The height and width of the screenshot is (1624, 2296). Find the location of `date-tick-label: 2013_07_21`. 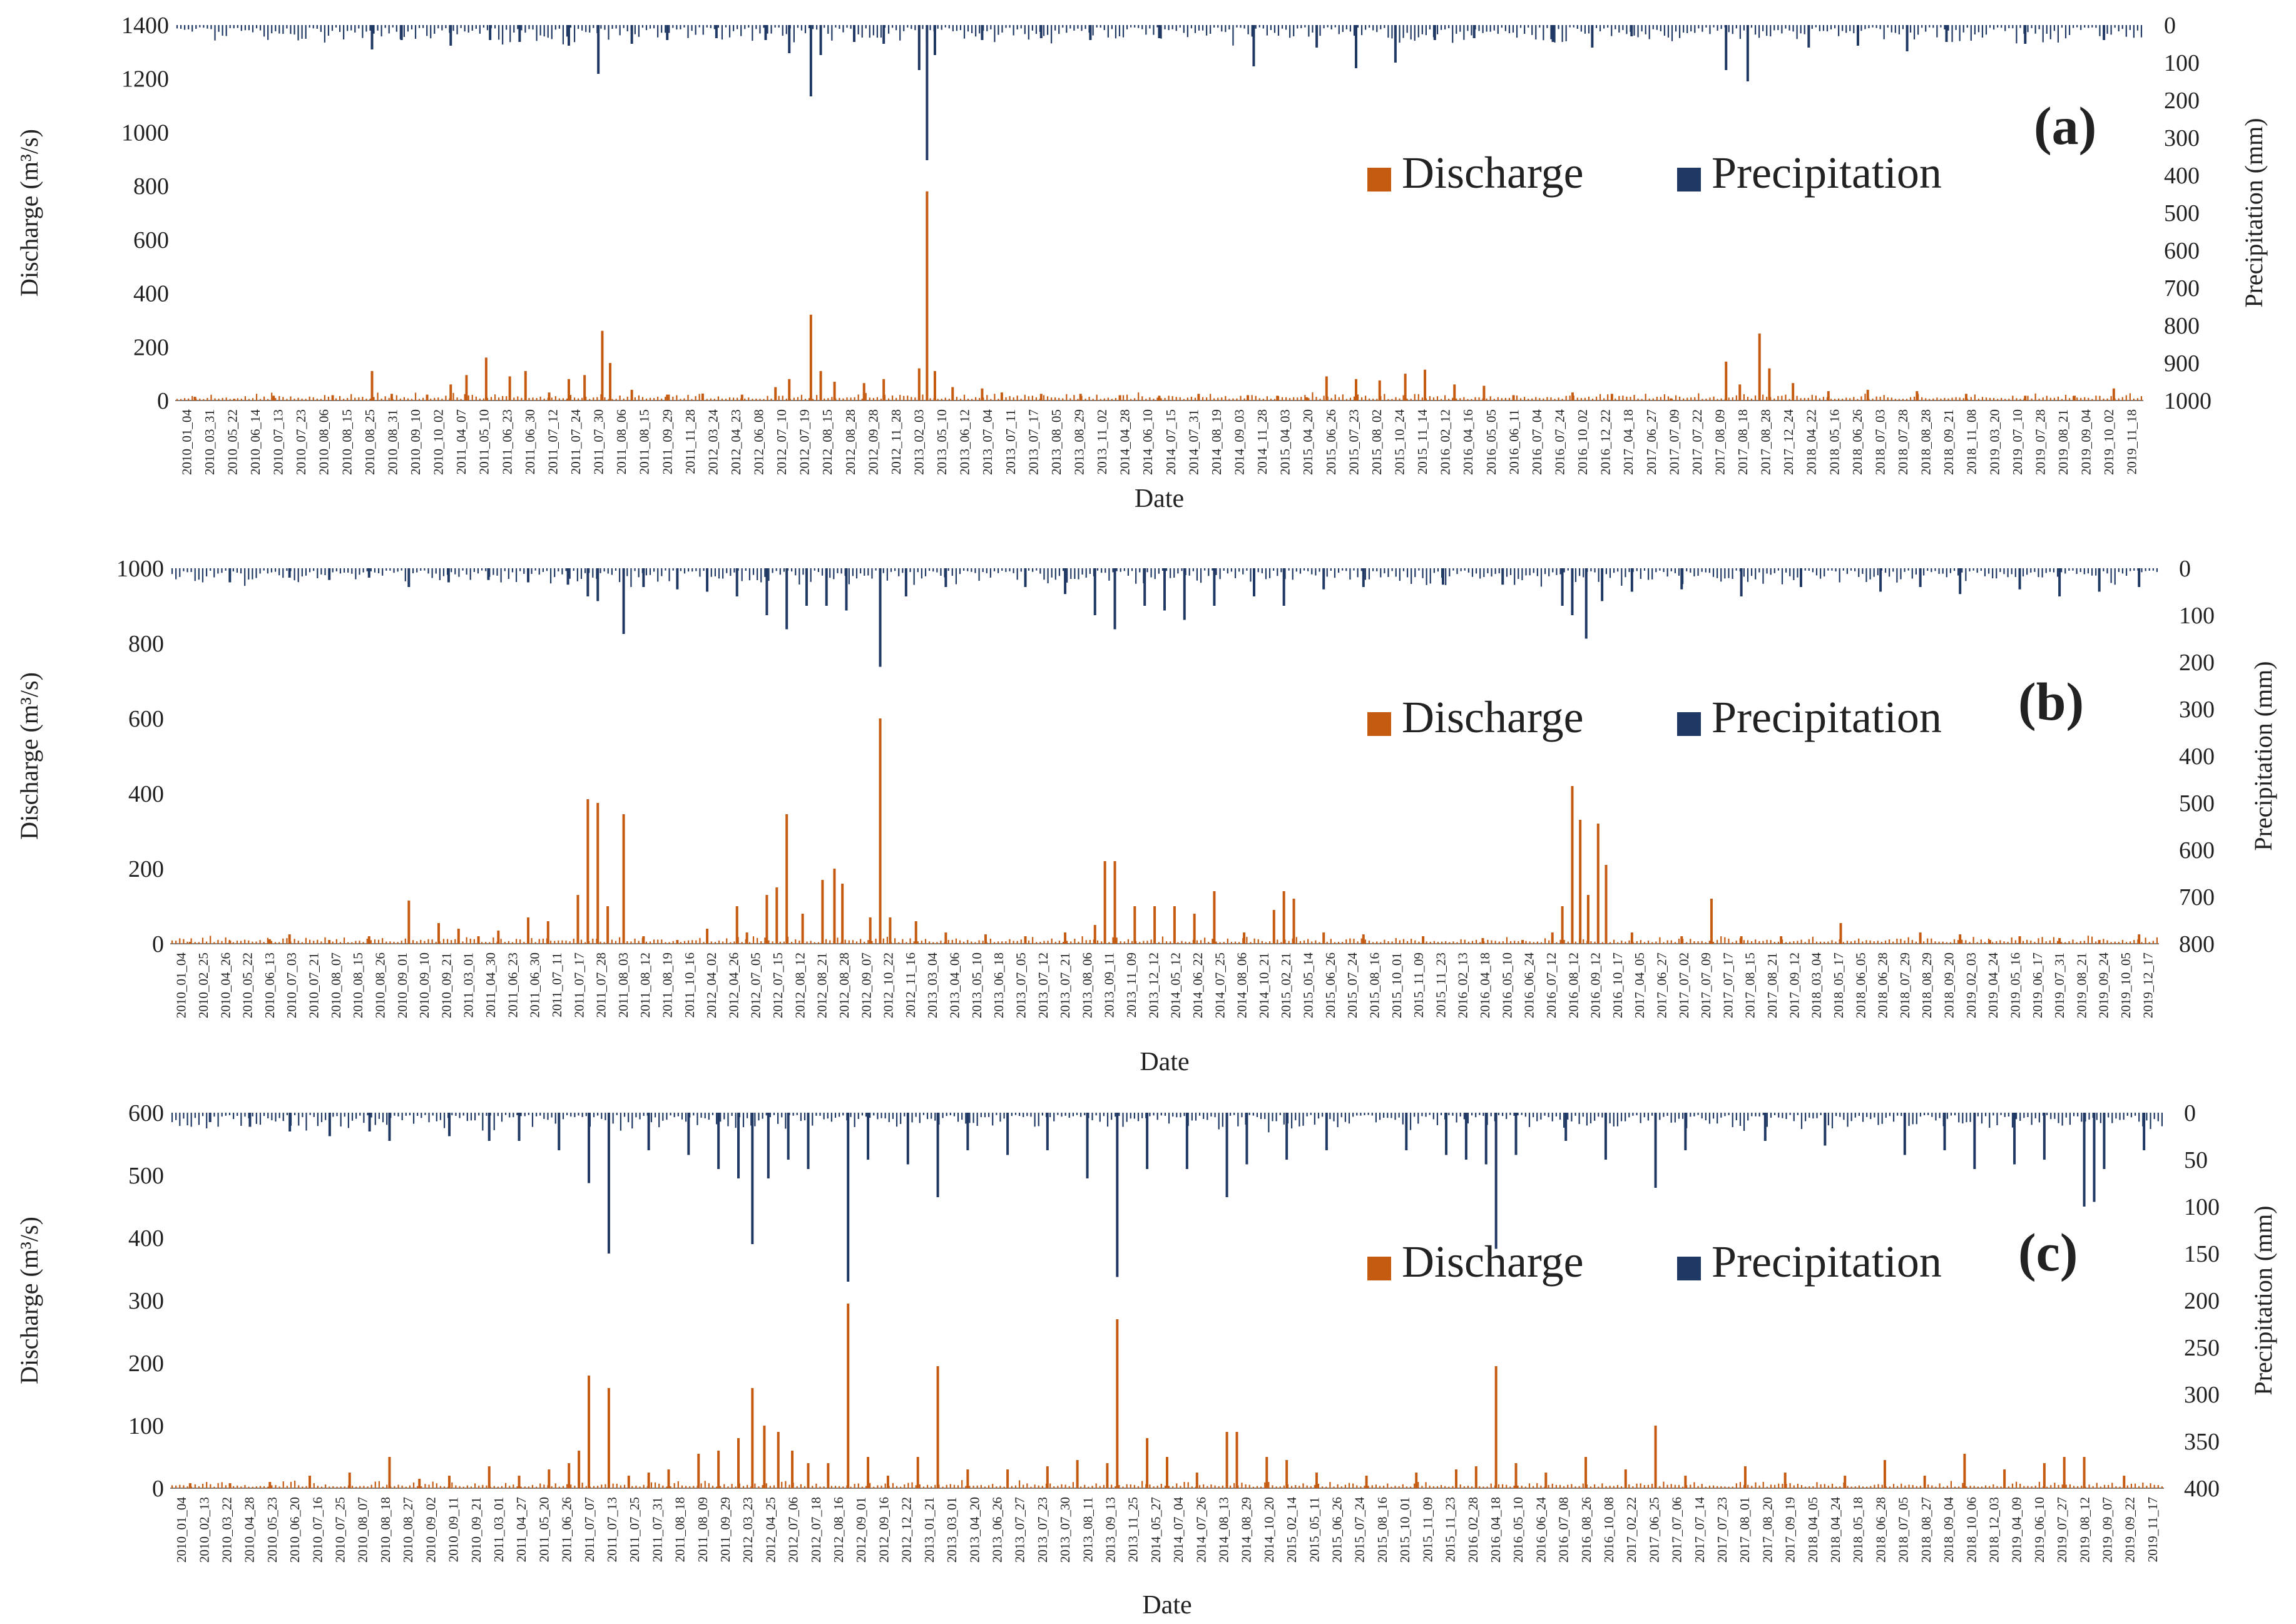

date-tick-label: 2013_07_21 is located at coordinates (1065, 985).